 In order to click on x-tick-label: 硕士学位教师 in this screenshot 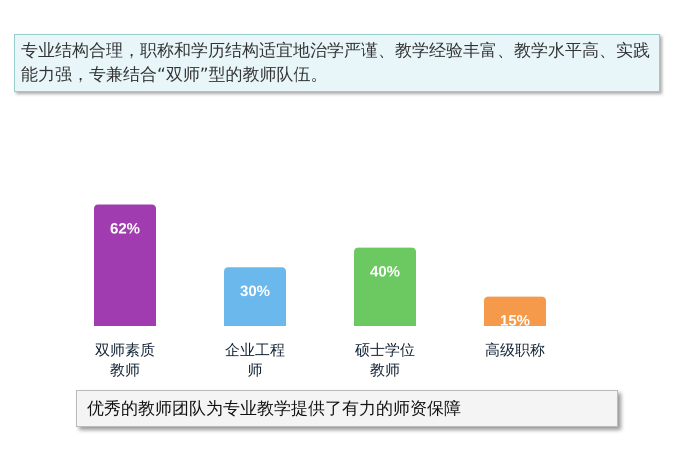, I will do `click(384, 360)`.